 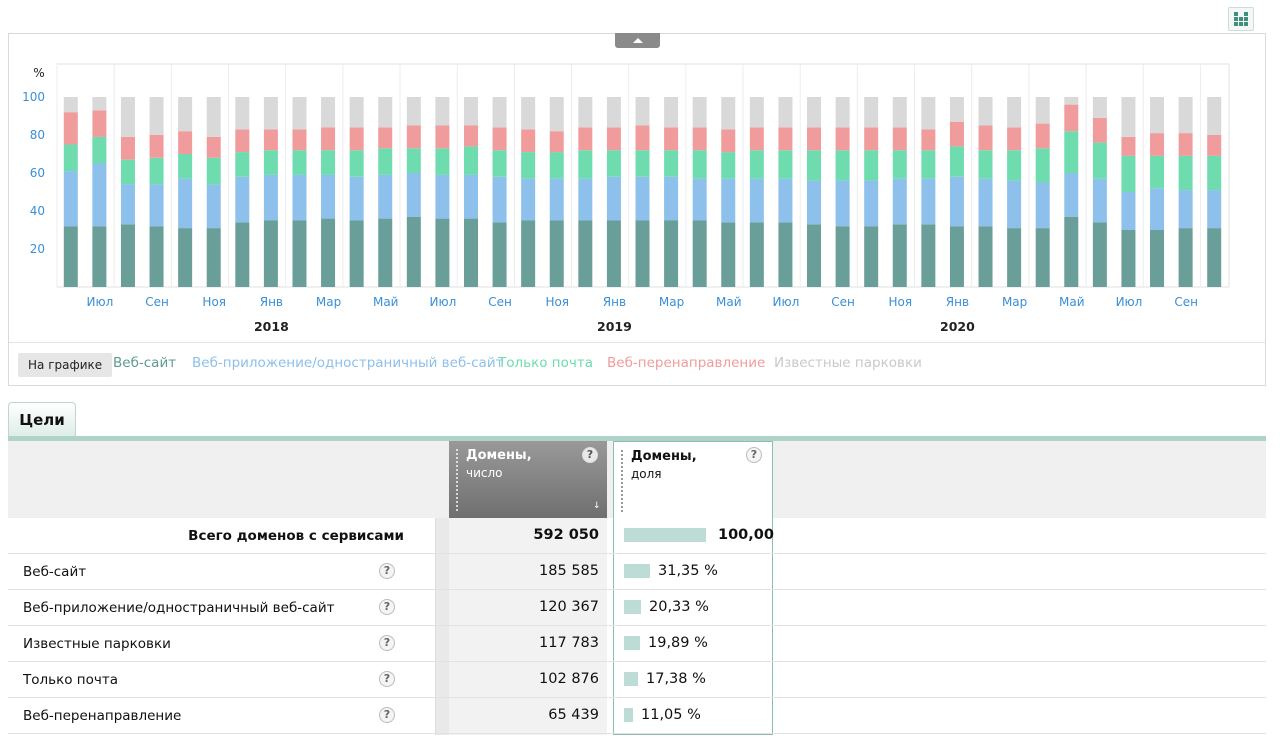 What do you see at coordinates (55, 572) in the screenshot?
I see `row-label: Веб-сайт` at bounding box center [55, 572].